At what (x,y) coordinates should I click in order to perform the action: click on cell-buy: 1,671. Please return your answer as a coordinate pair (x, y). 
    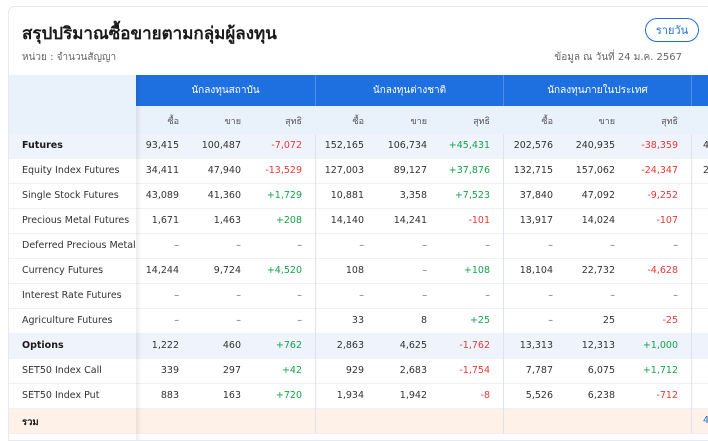
    Looking at the image, I should click on (165, 220).